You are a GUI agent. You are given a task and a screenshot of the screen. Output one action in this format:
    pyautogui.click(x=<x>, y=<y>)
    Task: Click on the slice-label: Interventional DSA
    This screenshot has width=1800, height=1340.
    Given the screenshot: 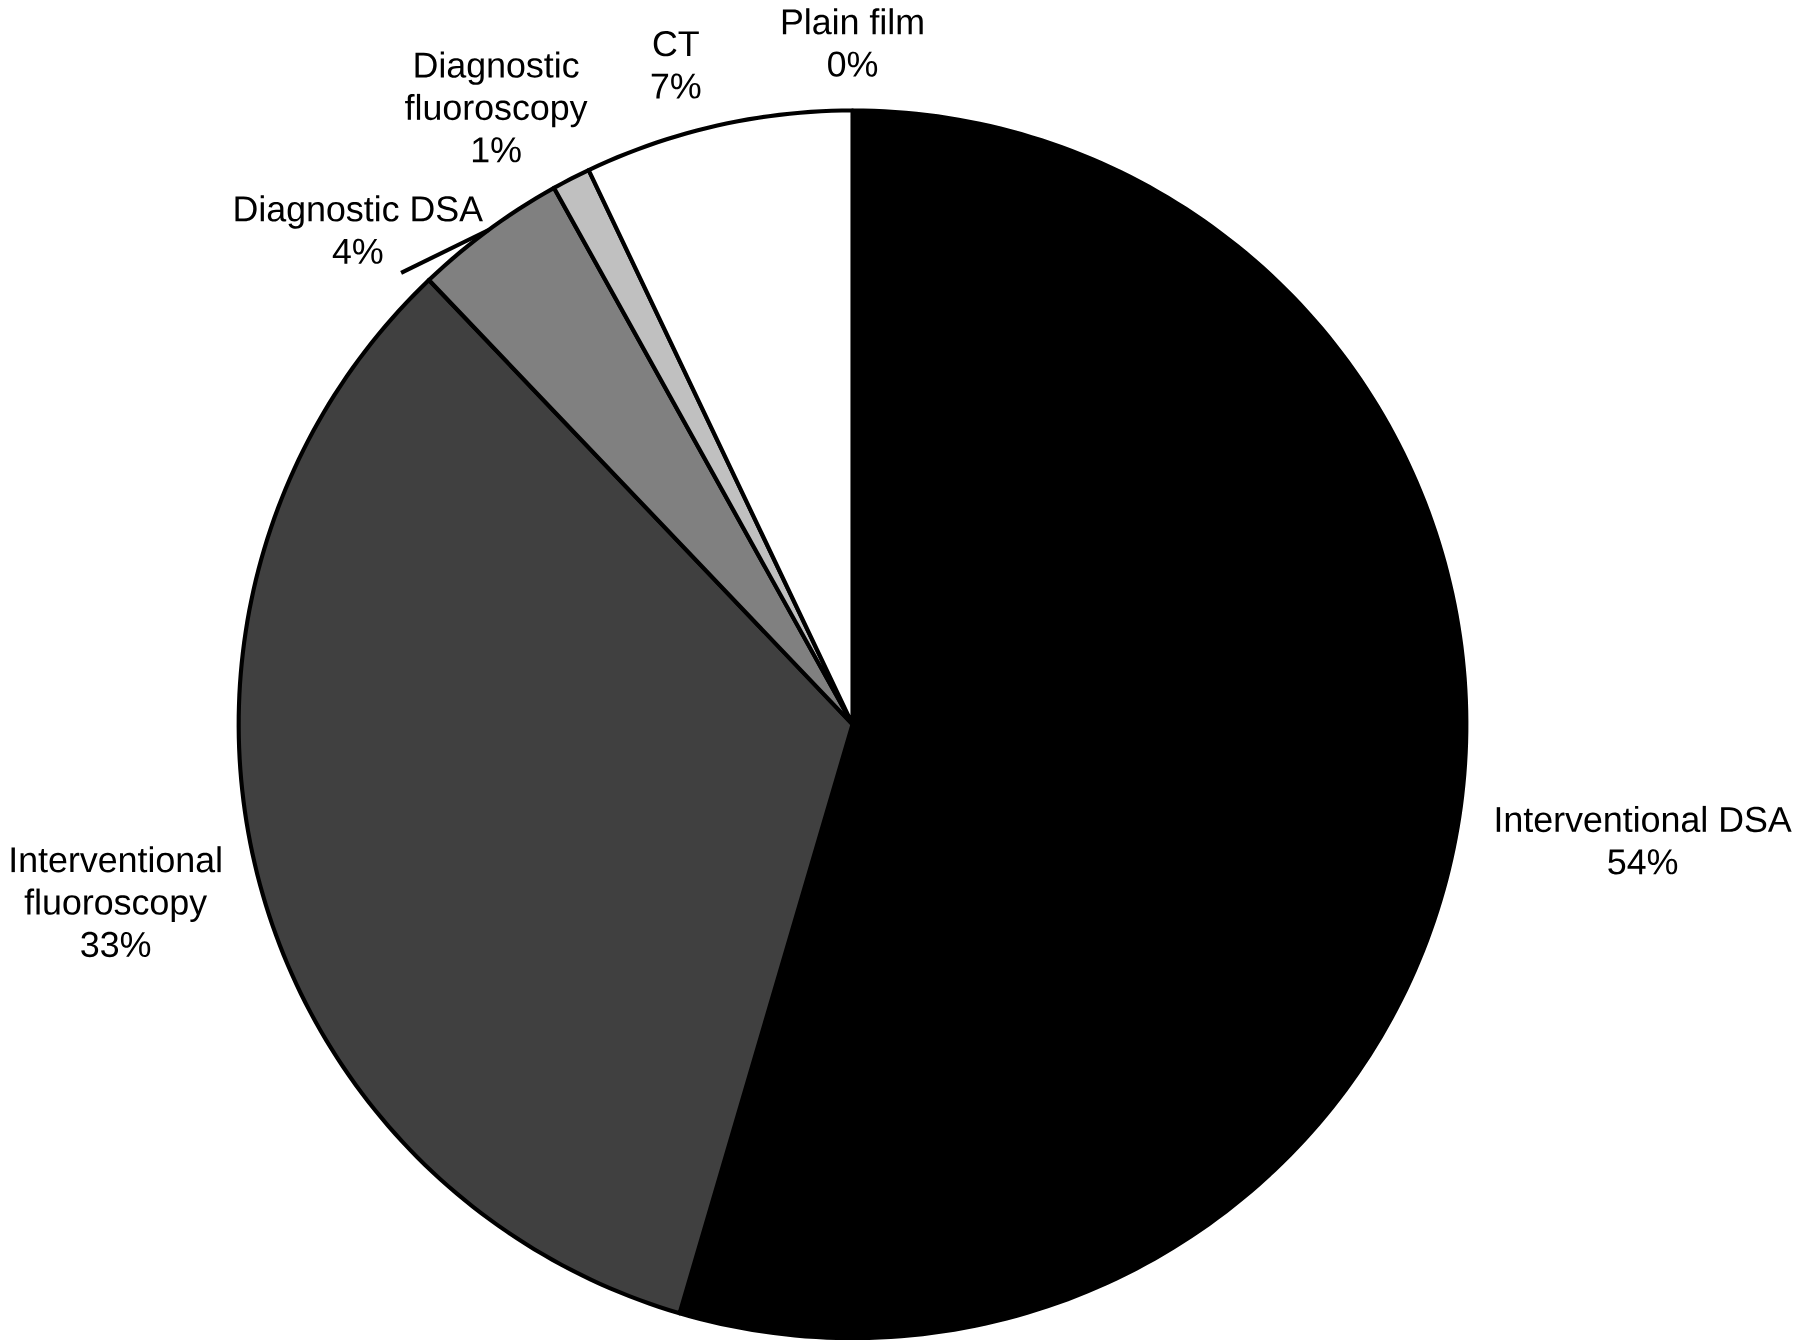 What is the action you would take?
    pyautogui.click(x=1644, y=819)
    